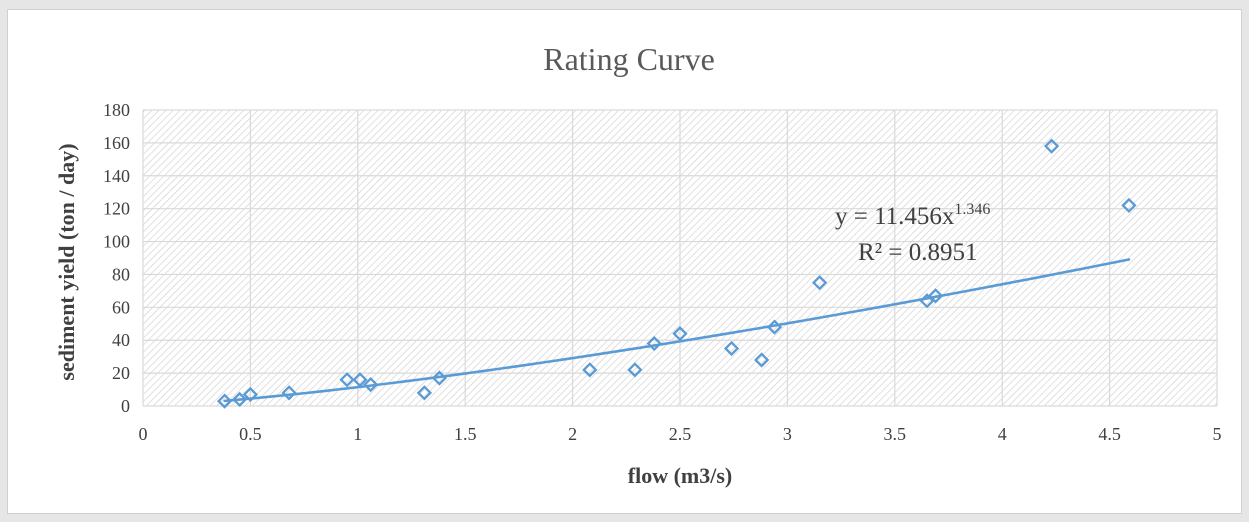  Describe the element at coordinates (121, 373) in the screenshot. I see `y-tick-label: 20` at that location.